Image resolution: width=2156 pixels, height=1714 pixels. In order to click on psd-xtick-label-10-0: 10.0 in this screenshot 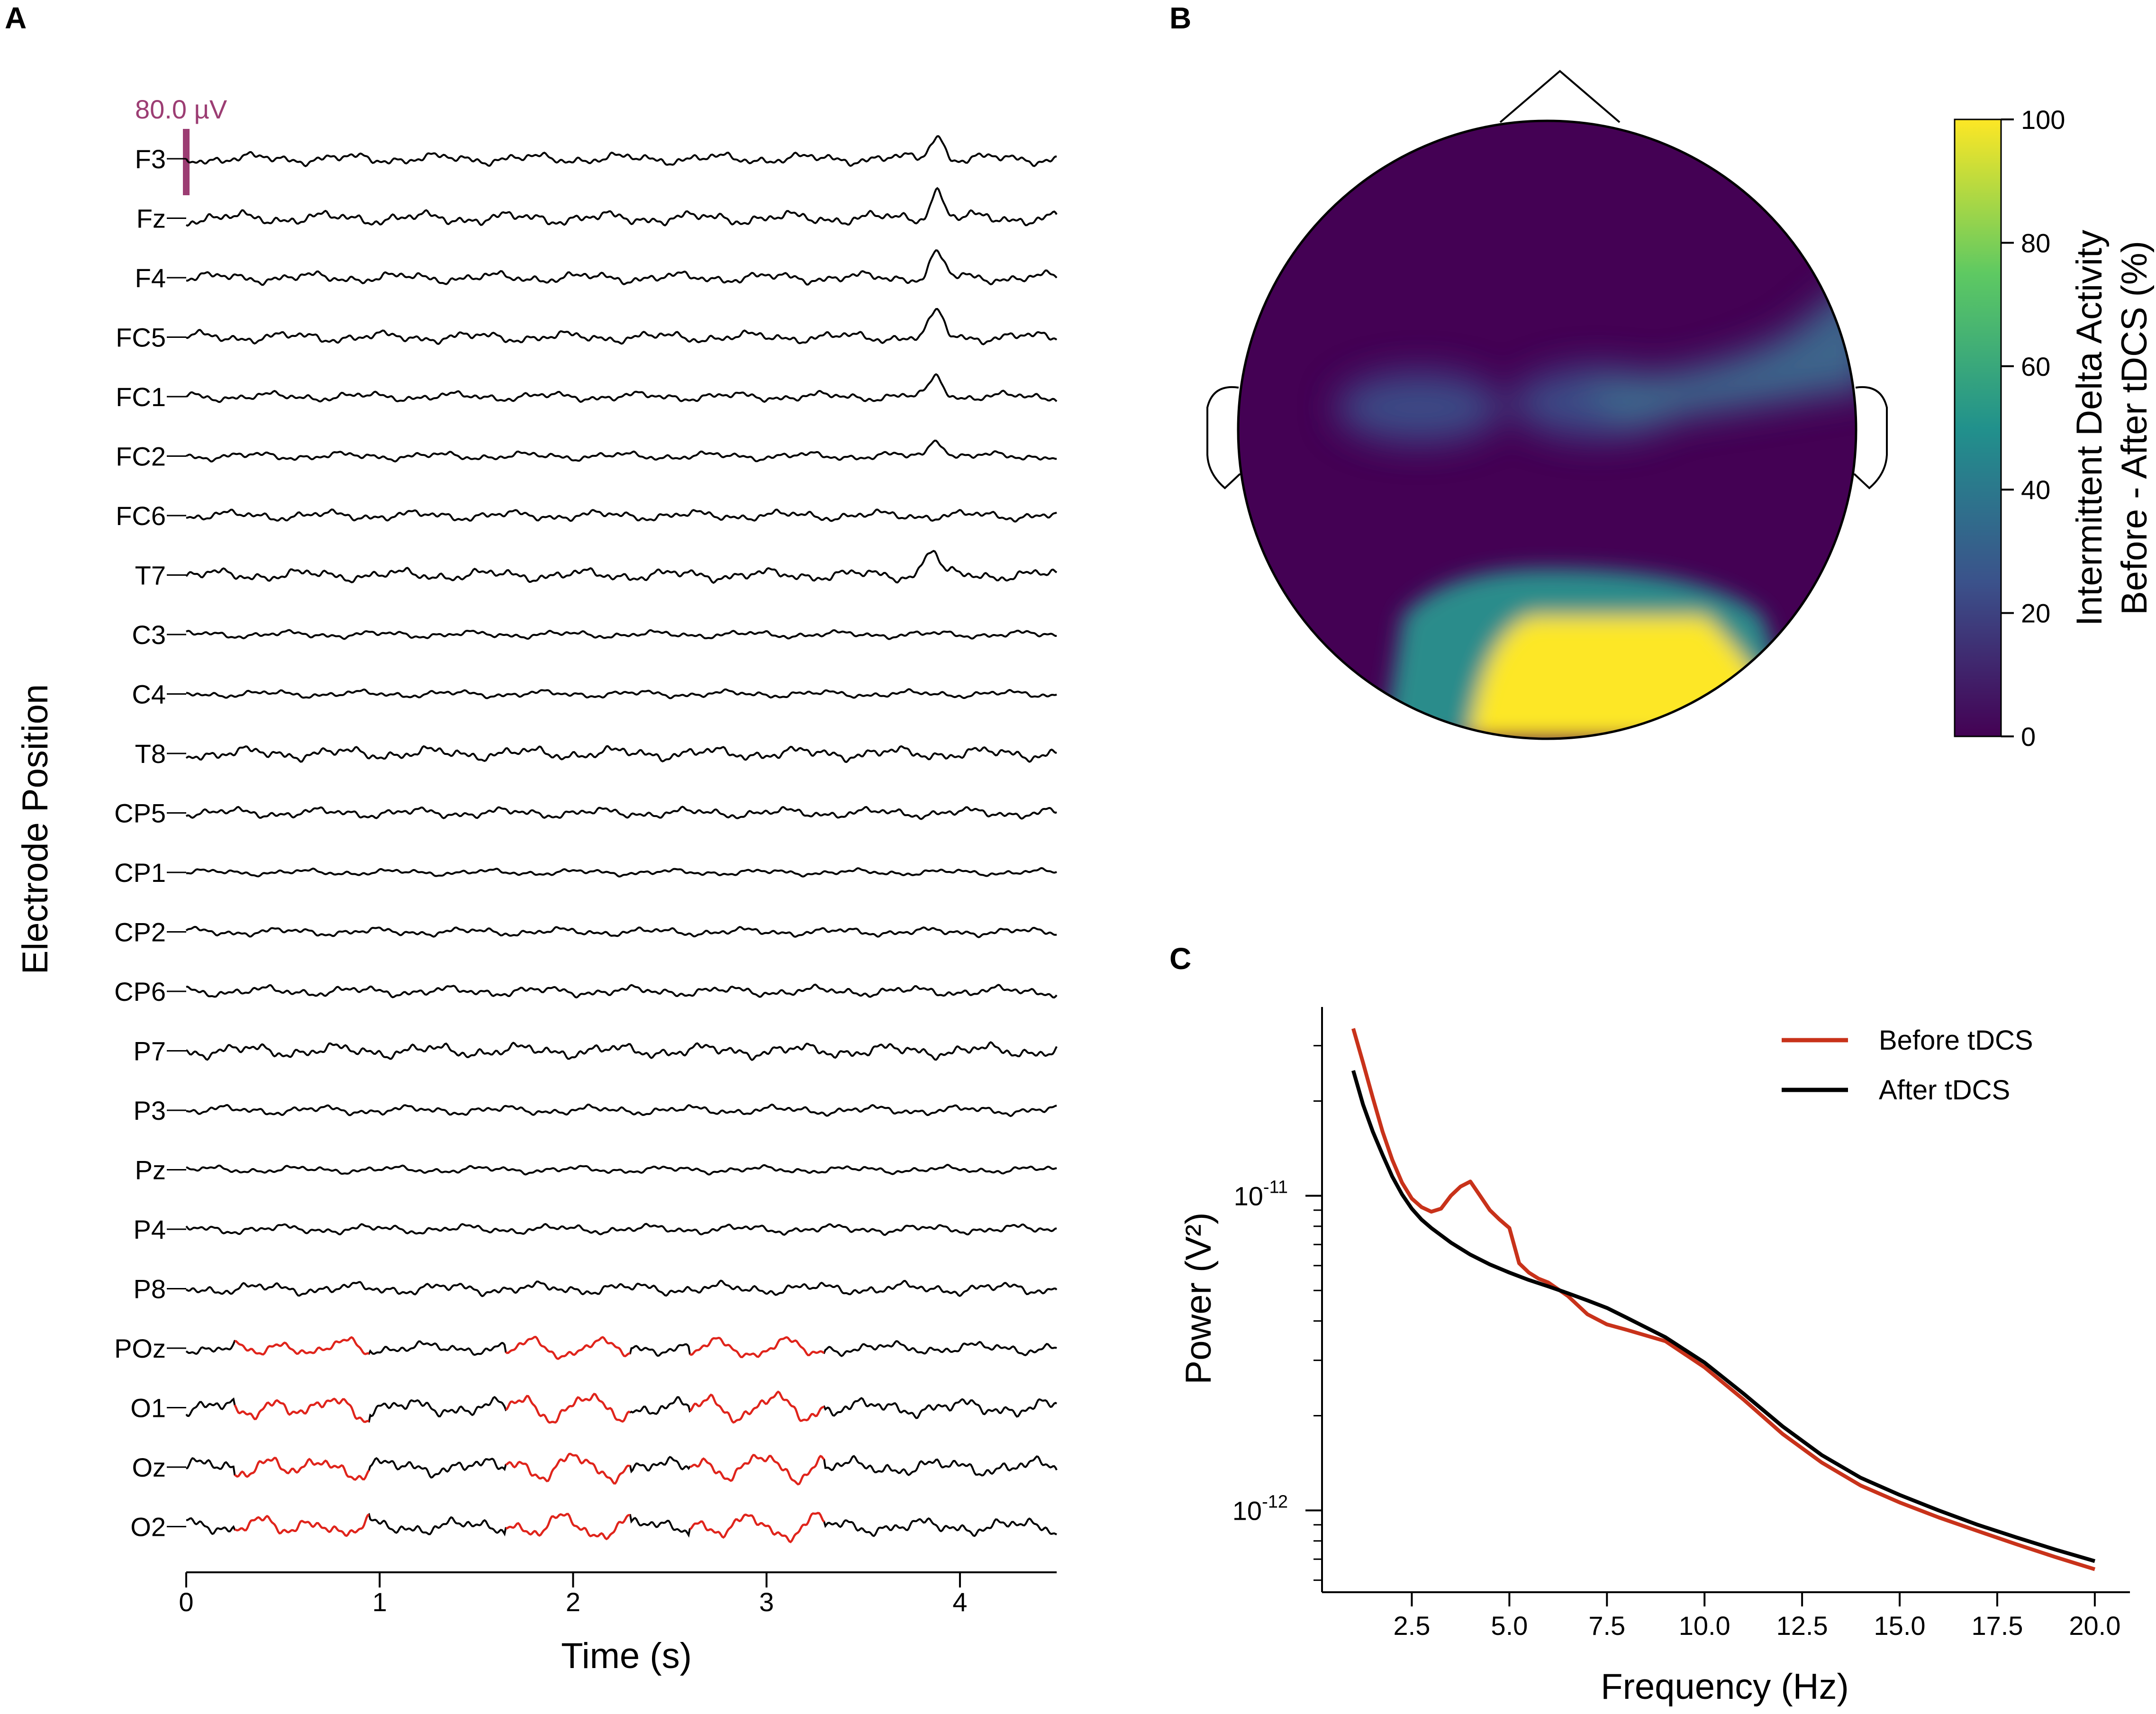, I will do `click(1704, 1626)`.